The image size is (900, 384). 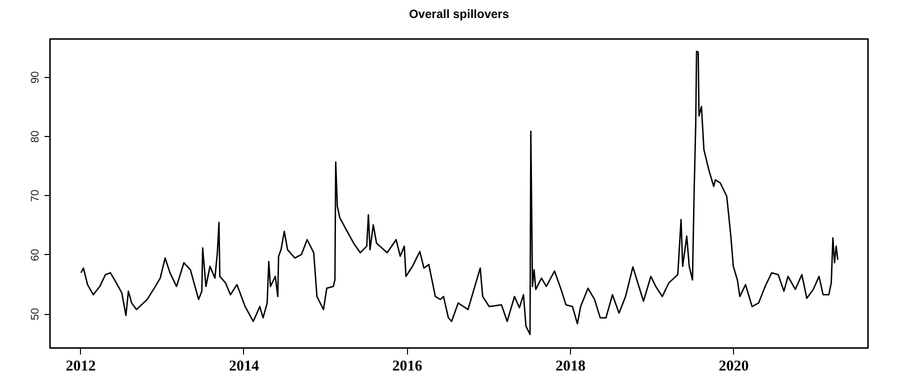 I want to click on x-tick-label: 2020, so click(x=733, y=366).